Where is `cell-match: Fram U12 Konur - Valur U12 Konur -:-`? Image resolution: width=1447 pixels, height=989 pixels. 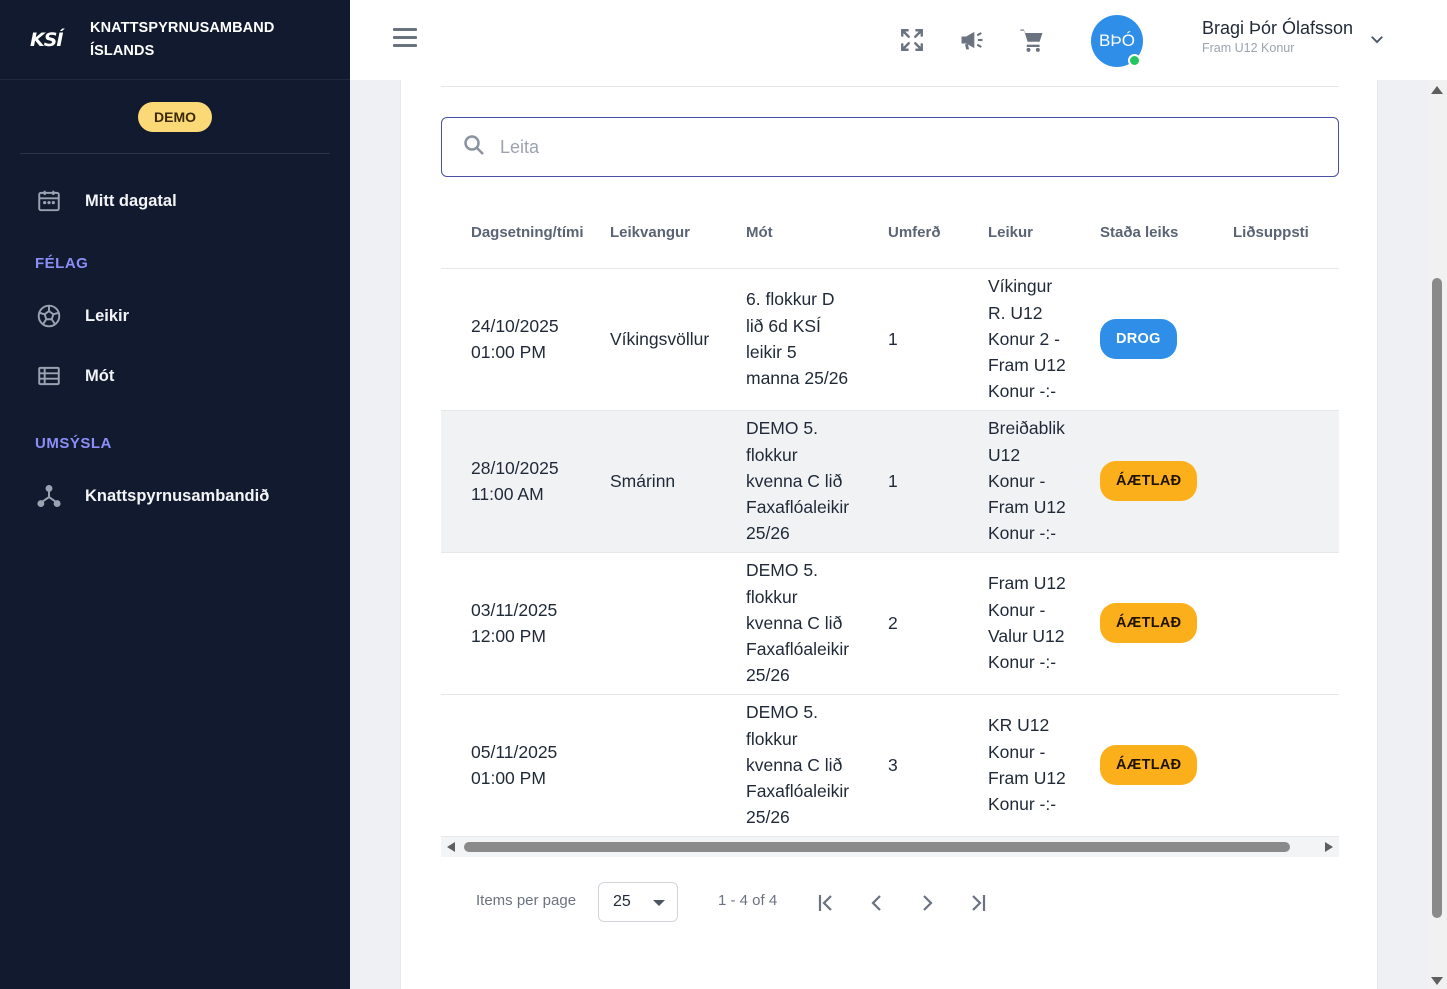
cell-match: Fram U12 Konur - Valur U12 Konur -:- is located at coordinates (1044, 623).